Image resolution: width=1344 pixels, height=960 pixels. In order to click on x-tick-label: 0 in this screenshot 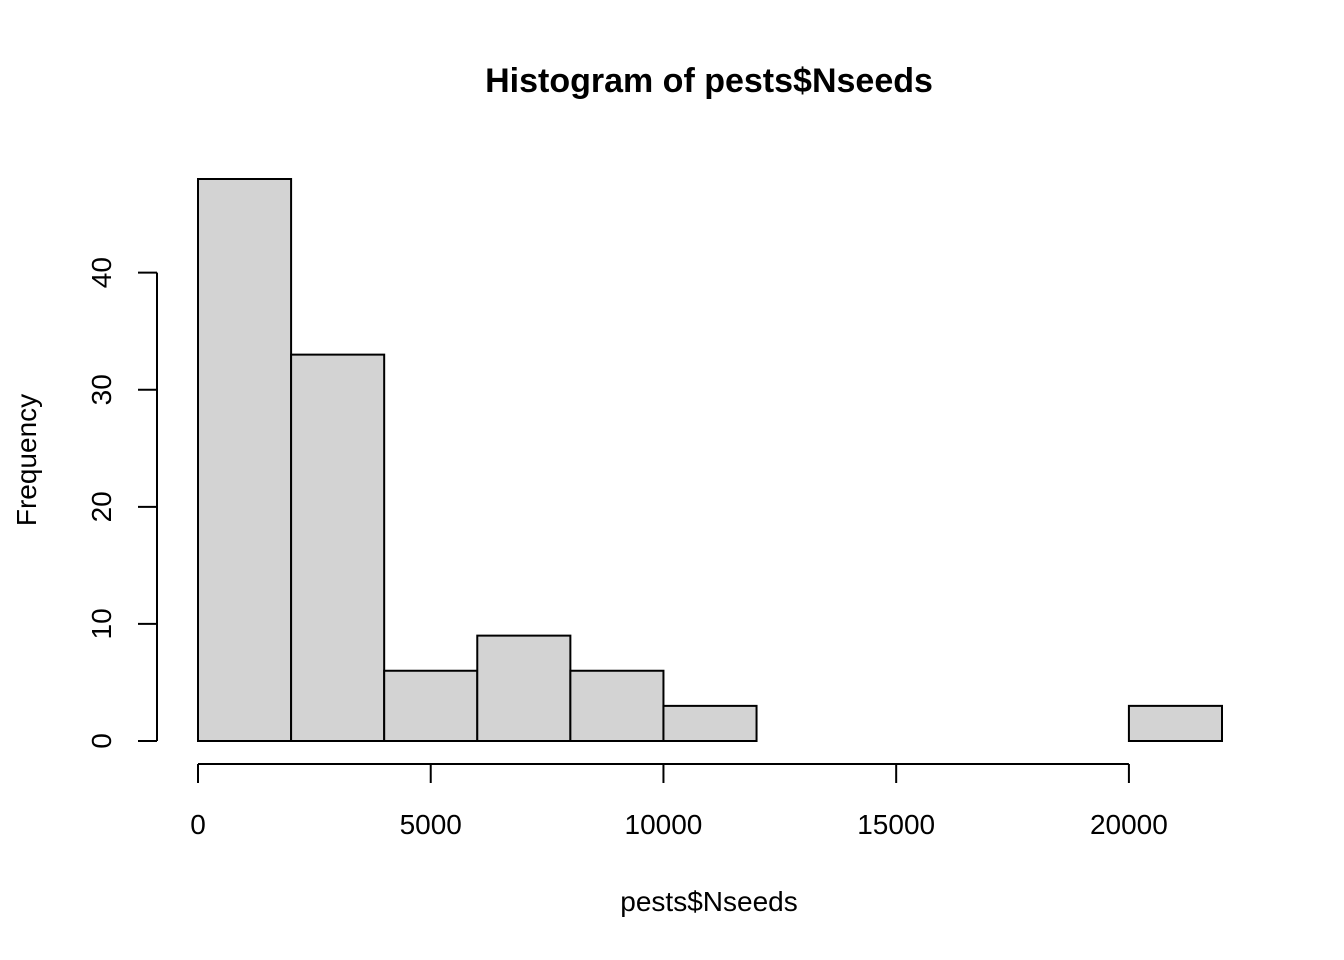, I will do `click(198, 824)`.